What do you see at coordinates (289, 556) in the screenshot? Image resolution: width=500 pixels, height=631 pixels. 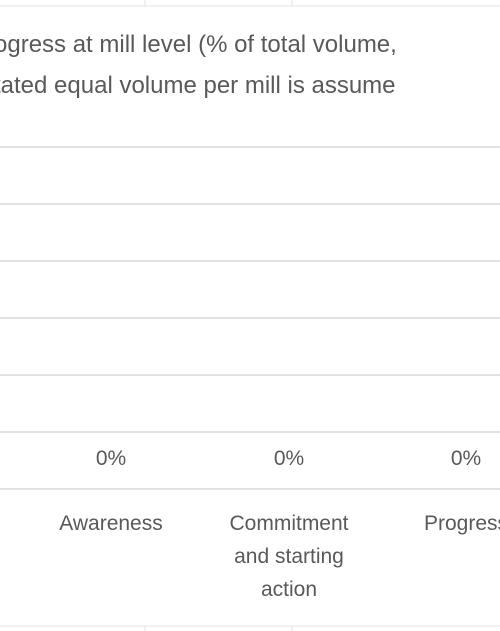 I see `category-label: Commitment and starting action` at bounding box center [289, 556].